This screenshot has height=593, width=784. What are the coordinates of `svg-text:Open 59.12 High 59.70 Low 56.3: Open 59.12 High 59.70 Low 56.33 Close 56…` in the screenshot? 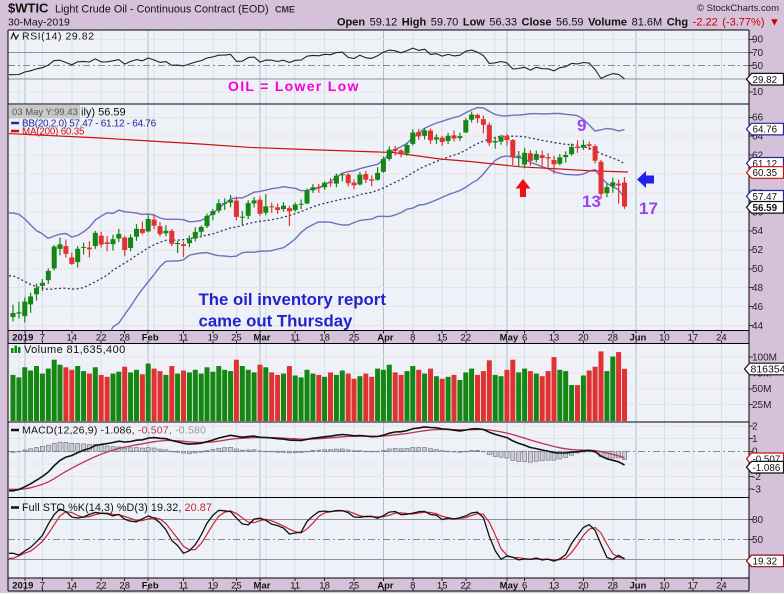 It's located at (558, 23).